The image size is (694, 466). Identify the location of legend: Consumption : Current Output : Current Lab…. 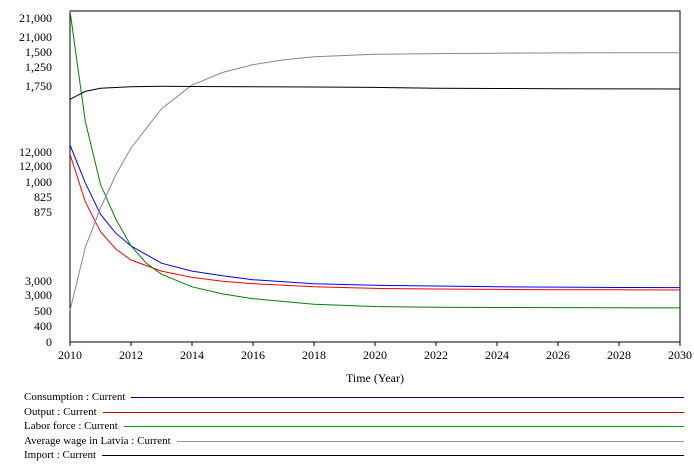
(354, 426).